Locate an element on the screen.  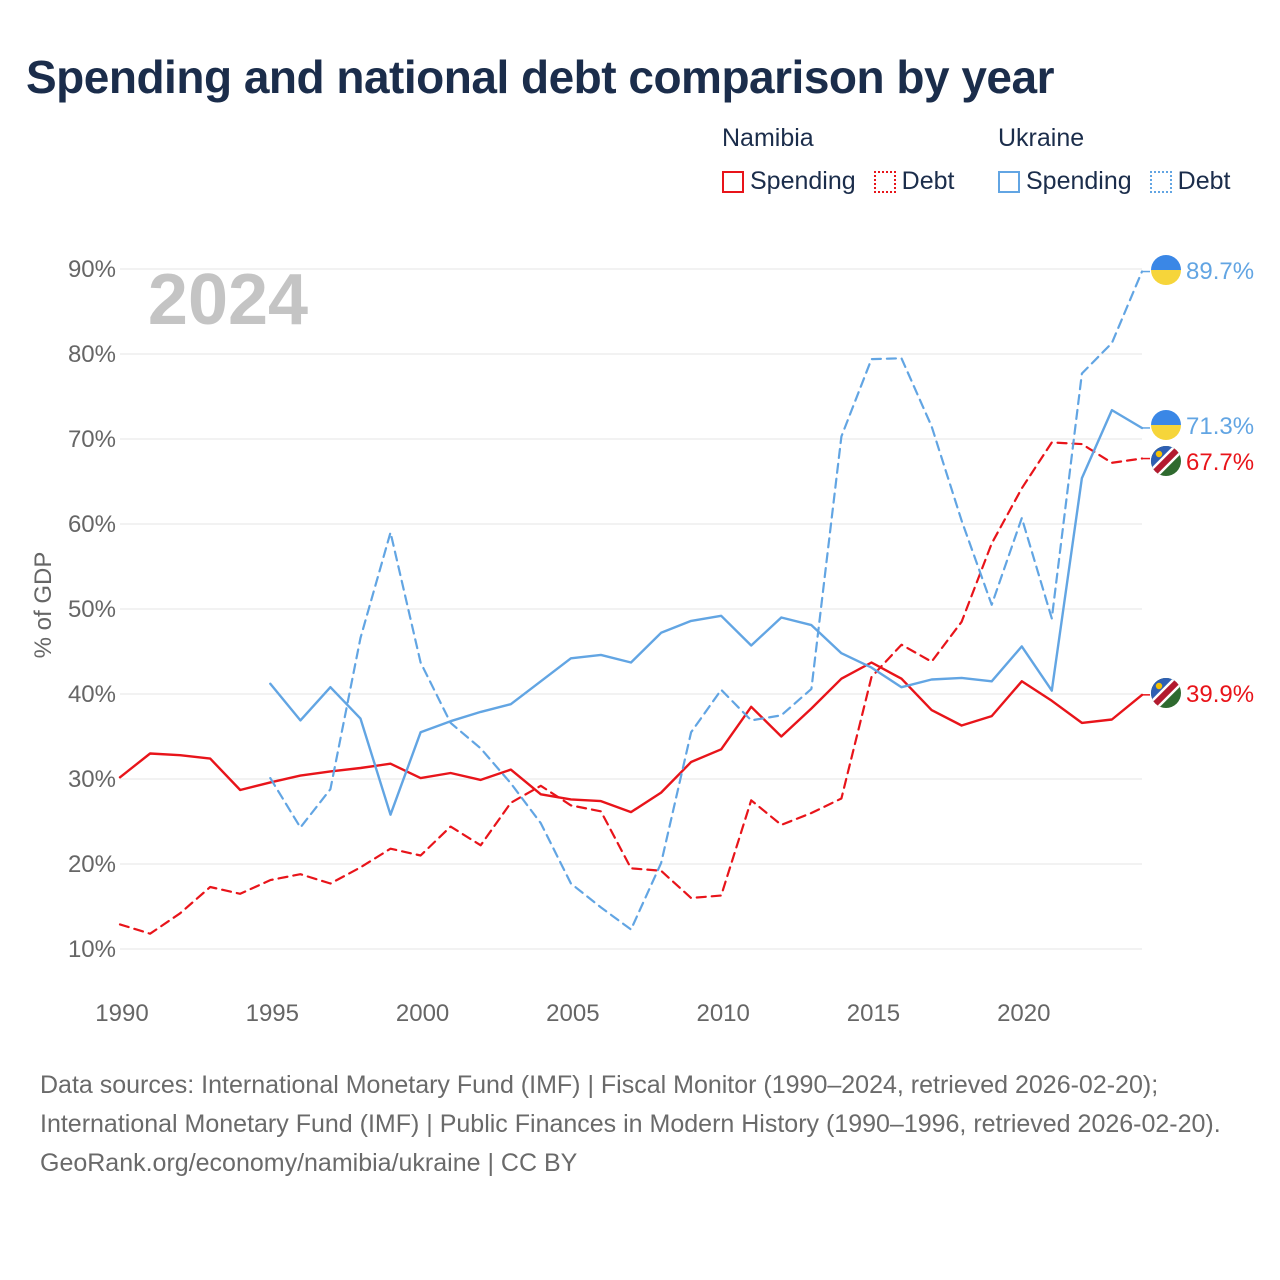
y-axis-label: % of GDP is located at coordinates (43, 605).